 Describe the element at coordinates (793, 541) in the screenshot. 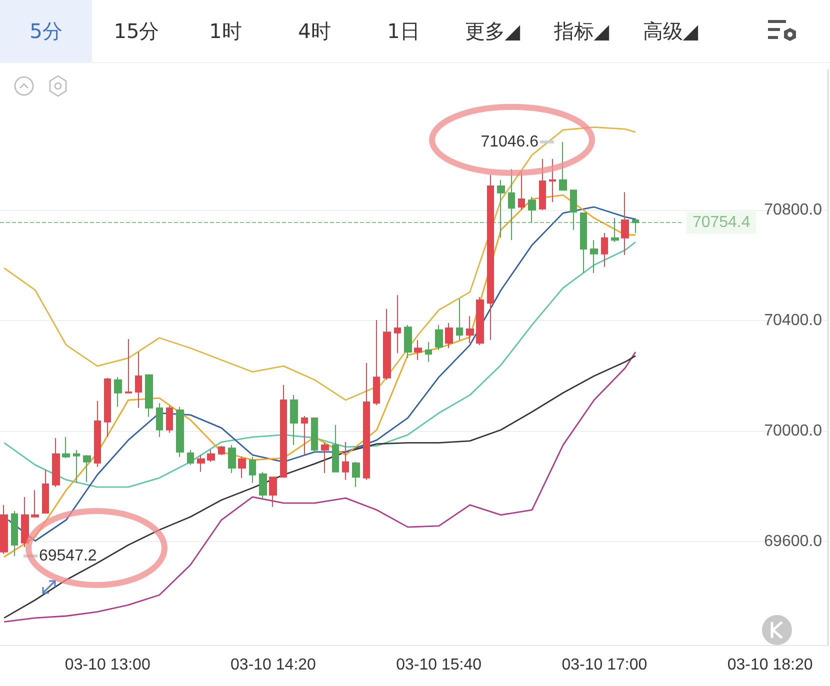

I see `y-tick-label: 69600.0` at that location.